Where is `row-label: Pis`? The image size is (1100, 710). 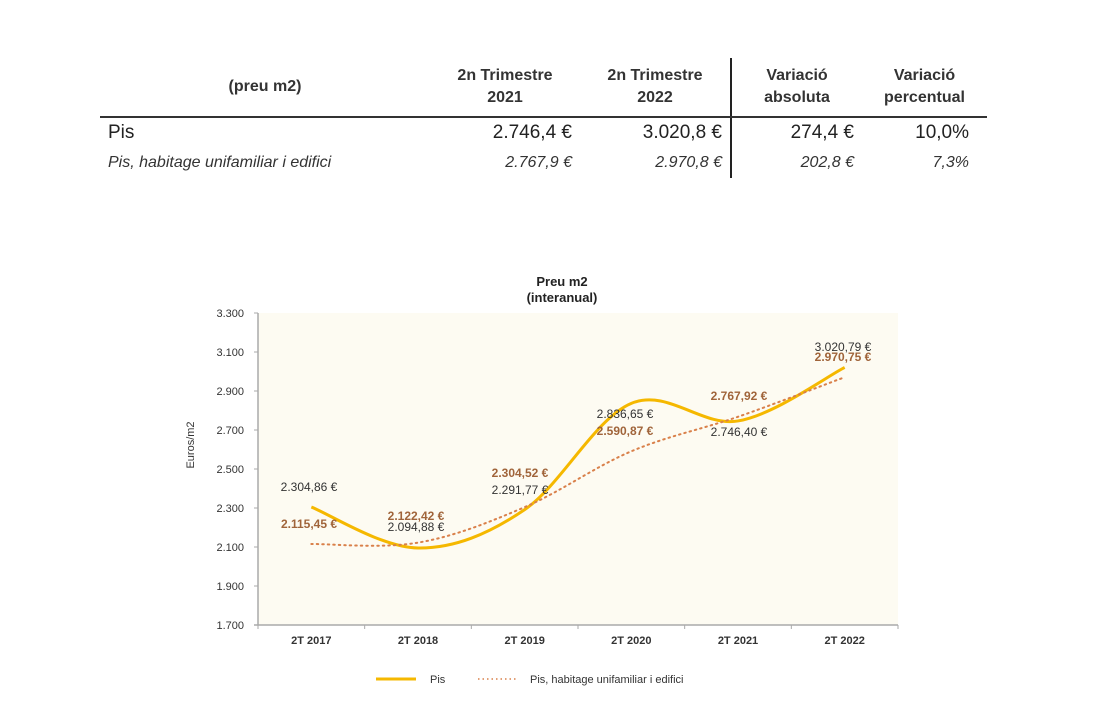 row-label: Pis is located at coordinates (121, 132).